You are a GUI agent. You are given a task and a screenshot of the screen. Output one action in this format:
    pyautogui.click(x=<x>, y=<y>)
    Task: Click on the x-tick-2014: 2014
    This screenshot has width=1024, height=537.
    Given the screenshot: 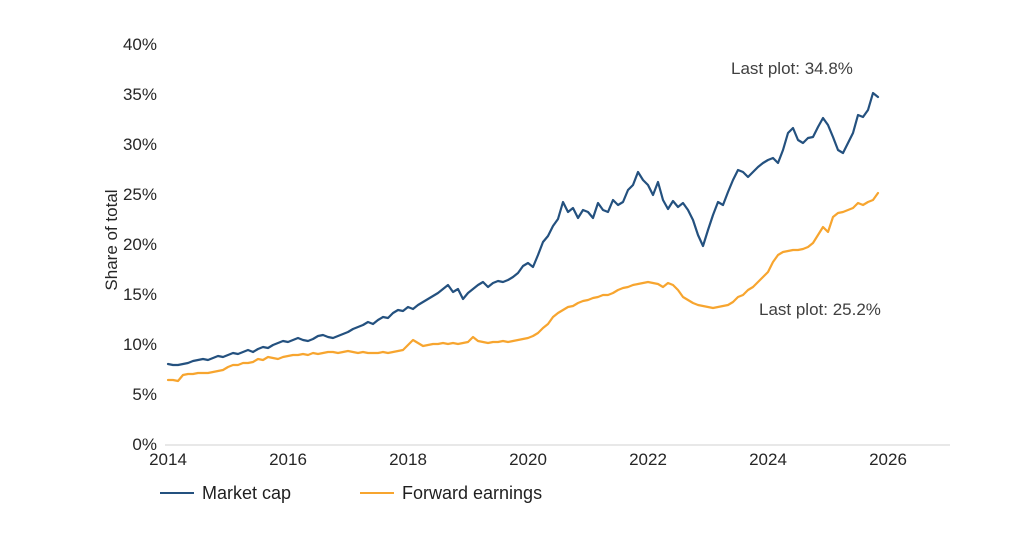 What is the action you would take?
    pyautogui.click(x=168, y=459)
    